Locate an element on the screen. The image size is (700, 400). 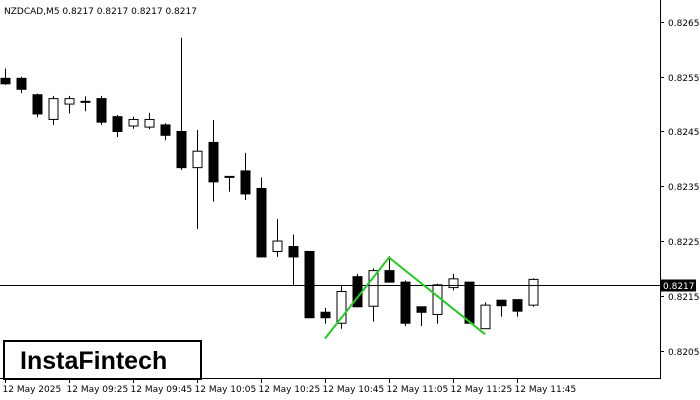
time-tick-label: 12 May 2025 is located at coordinates (32, 390).